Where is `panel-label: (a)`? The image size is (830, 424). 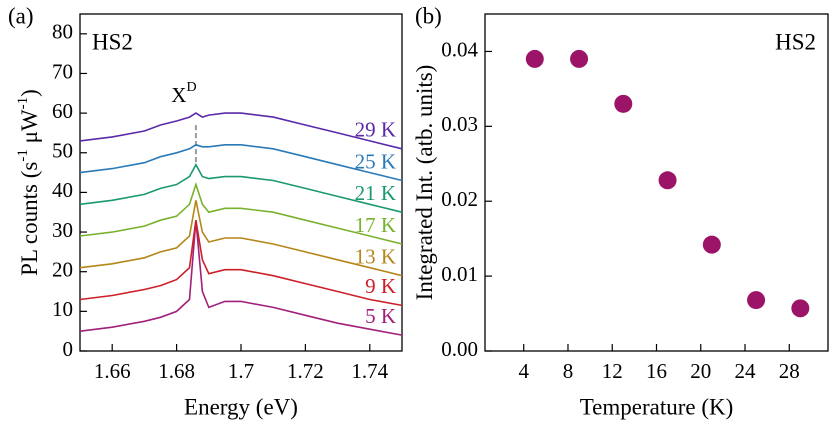
panel-label: (a) is located at coordinates (21, 15).